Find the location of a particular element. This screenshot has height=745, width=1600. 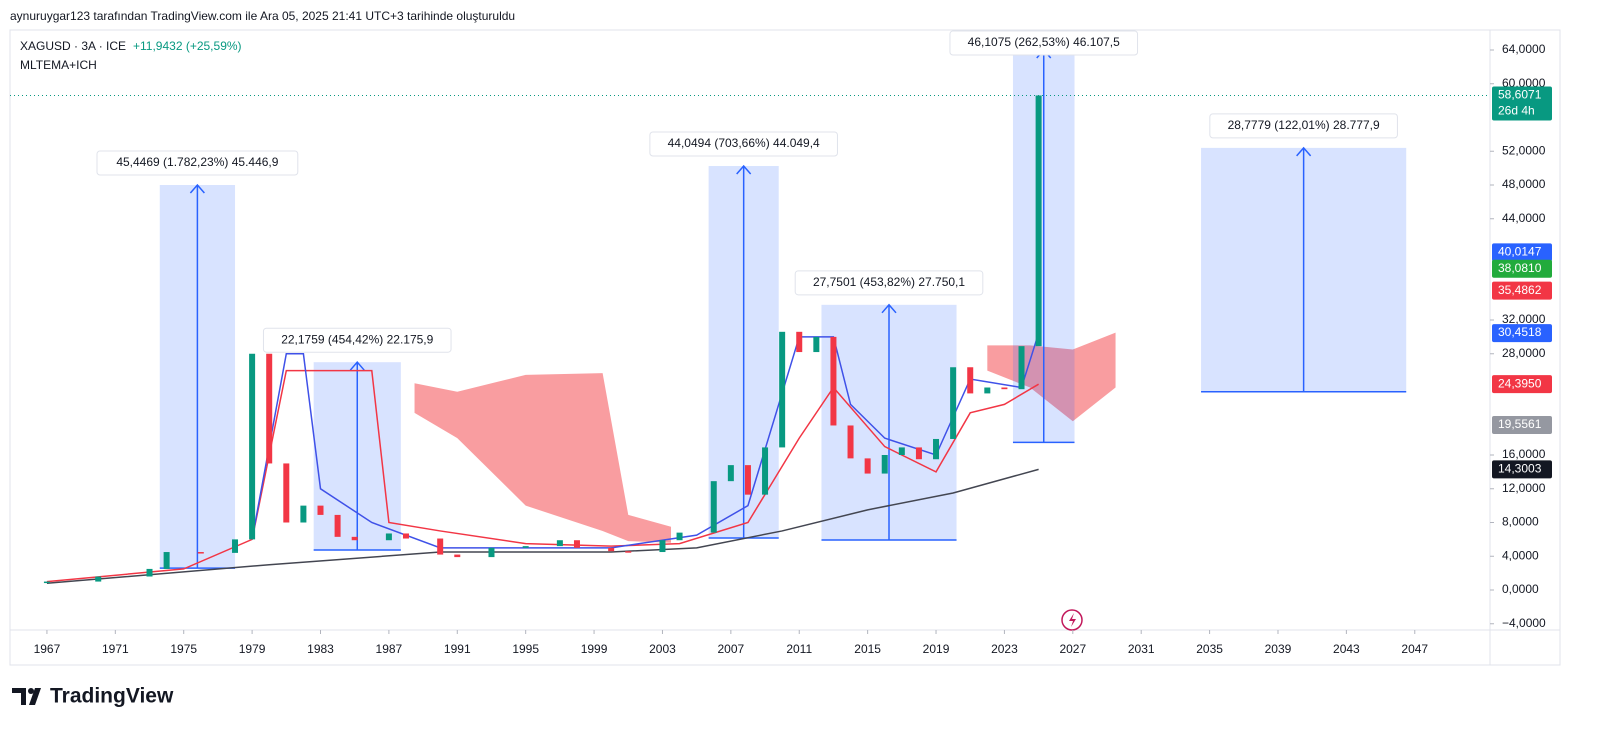

price-tag-label: 40,0147 is located at coordinates (1520, 252).